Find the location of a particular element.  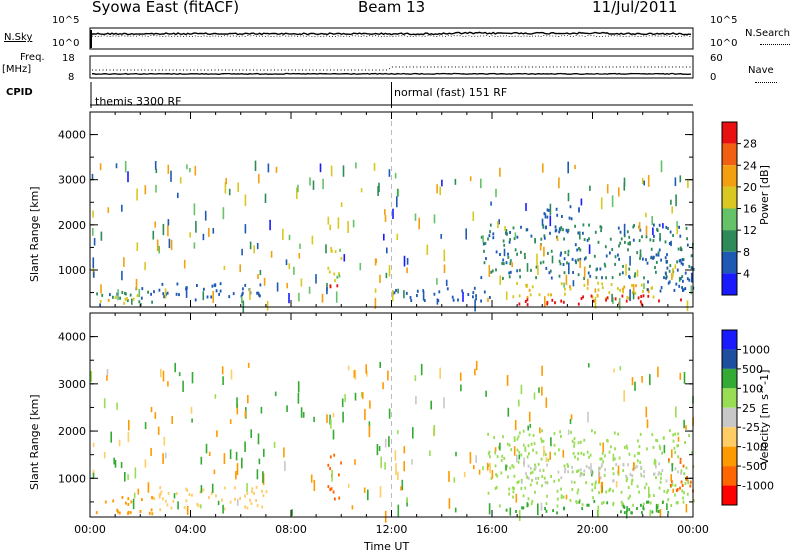

freq-panel-frame is located at coordinates (391, 67).